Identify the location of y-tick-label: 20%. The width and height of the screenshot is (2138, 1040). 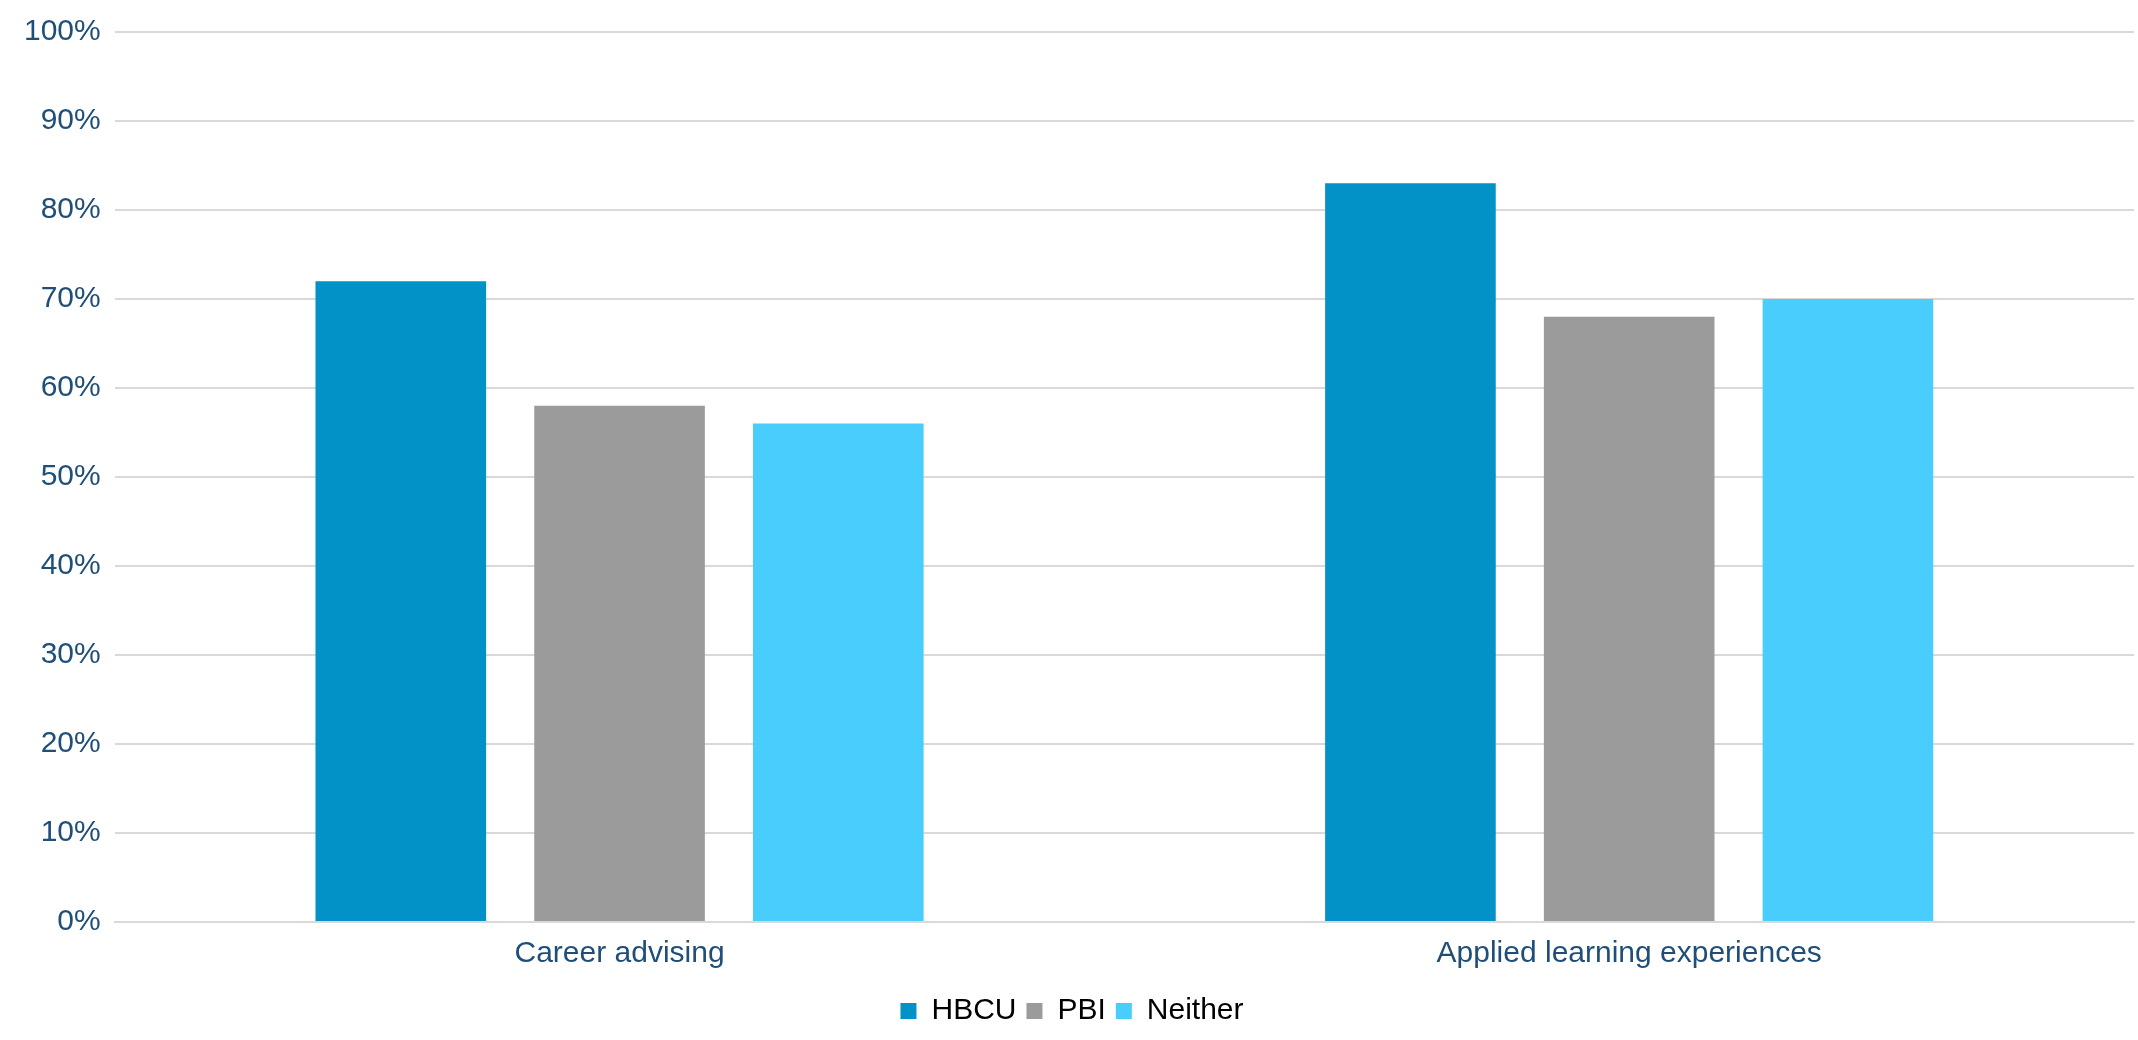
(70, 742).